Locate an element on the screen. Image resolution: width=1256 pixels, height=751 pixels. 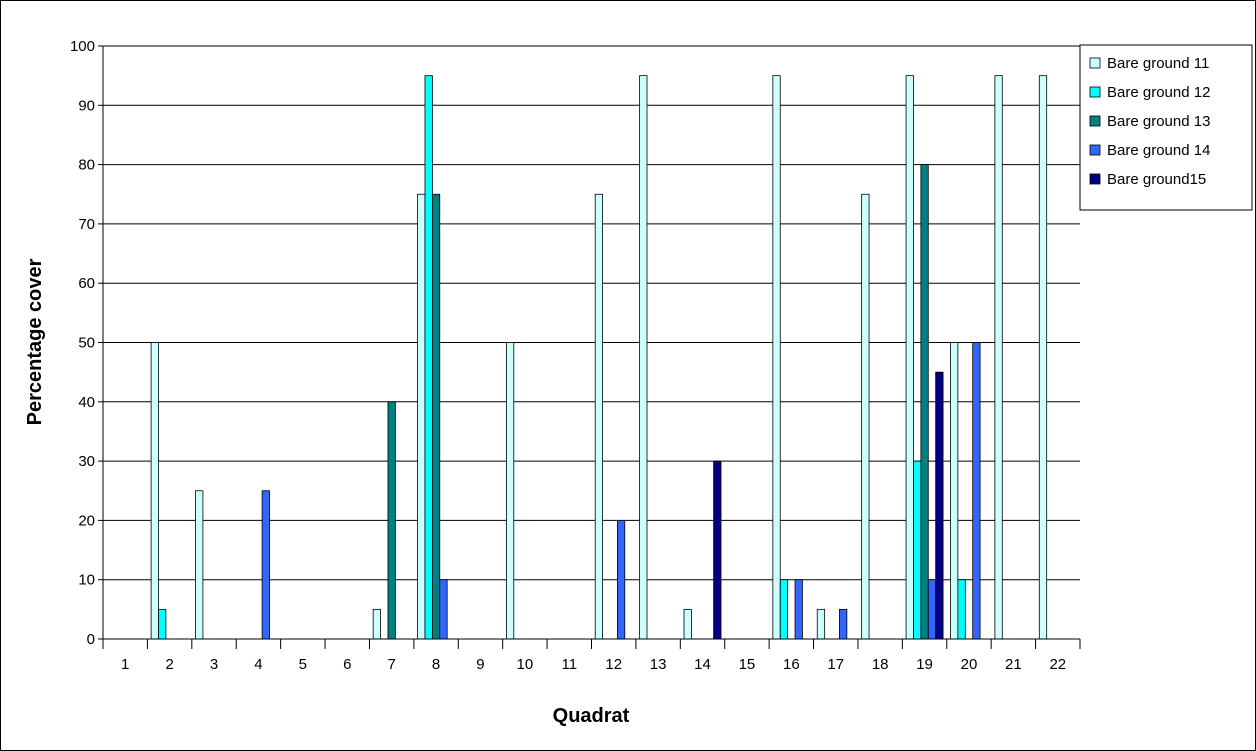
x-tick-labels: 1 2 3 4 5 6 7 8 9 10 11 12 13 14 15 16 17 18 19 20 21 22 is located at coordinates (593, 664).